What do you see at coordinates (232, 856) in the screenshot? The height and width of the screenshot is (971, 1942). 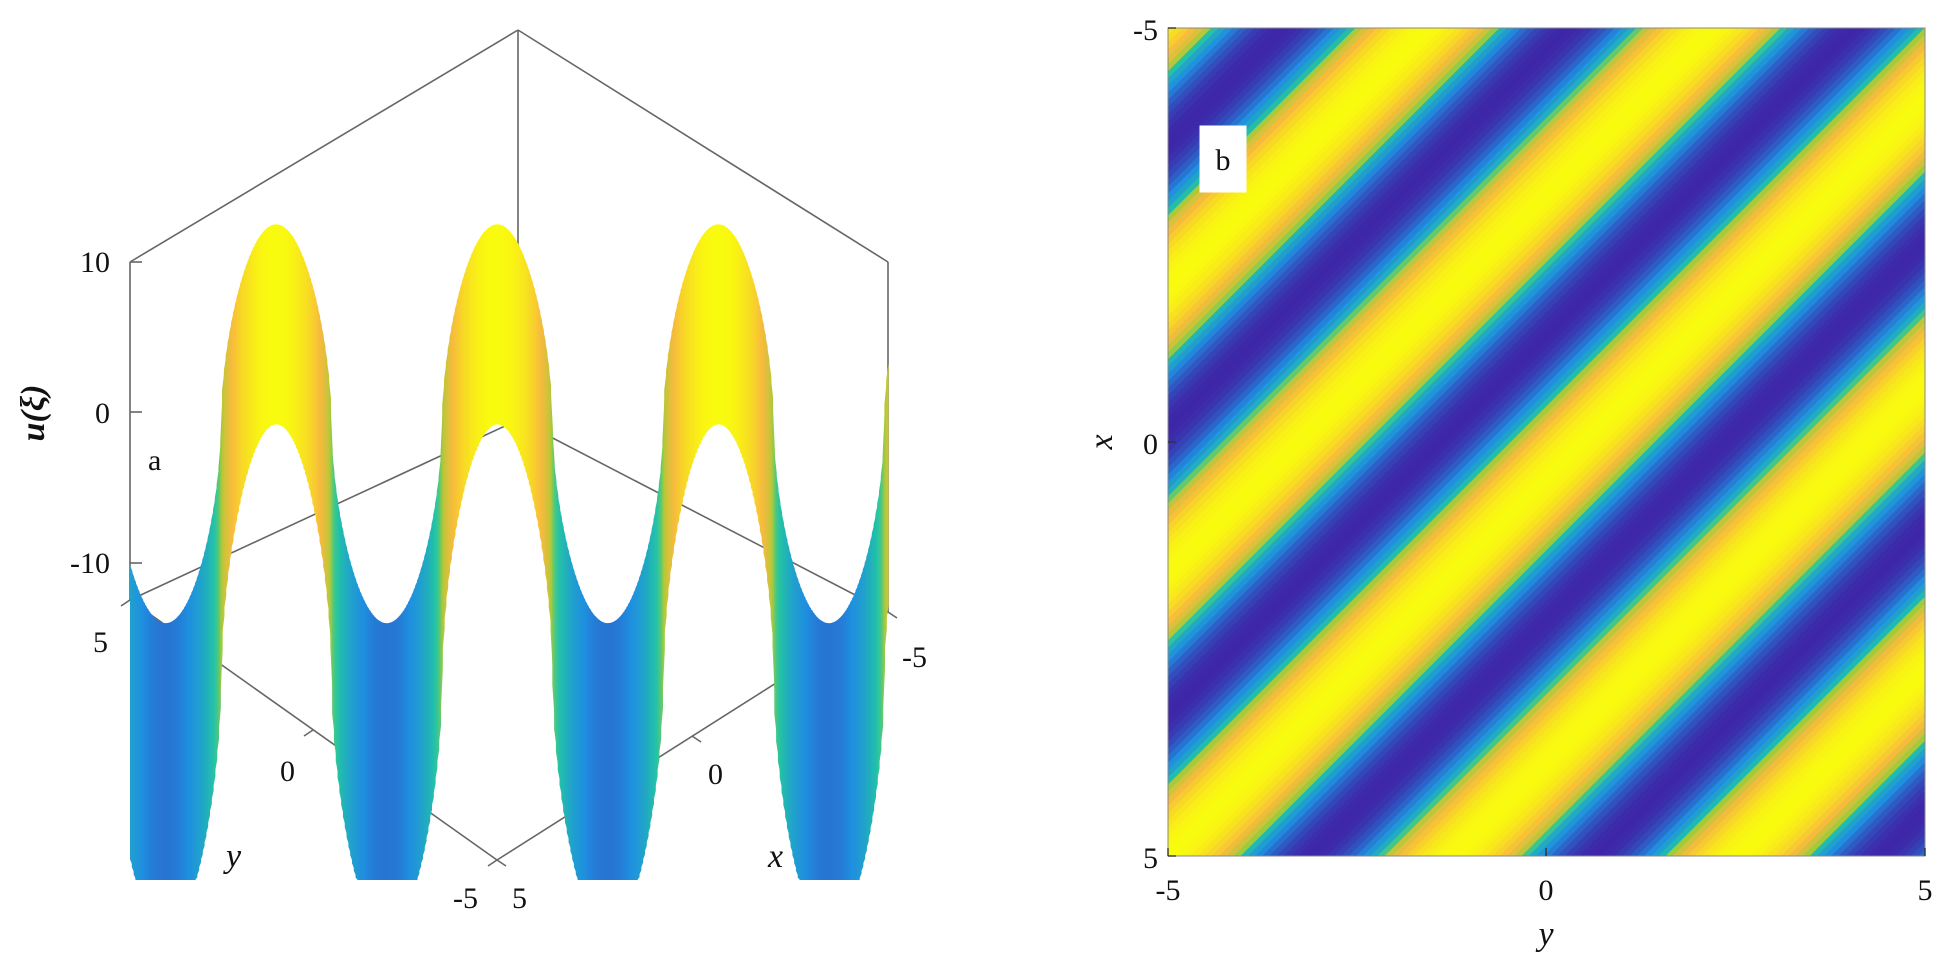 I see `panel-a-y-axis-label: y` at bounding box center [232, 856].